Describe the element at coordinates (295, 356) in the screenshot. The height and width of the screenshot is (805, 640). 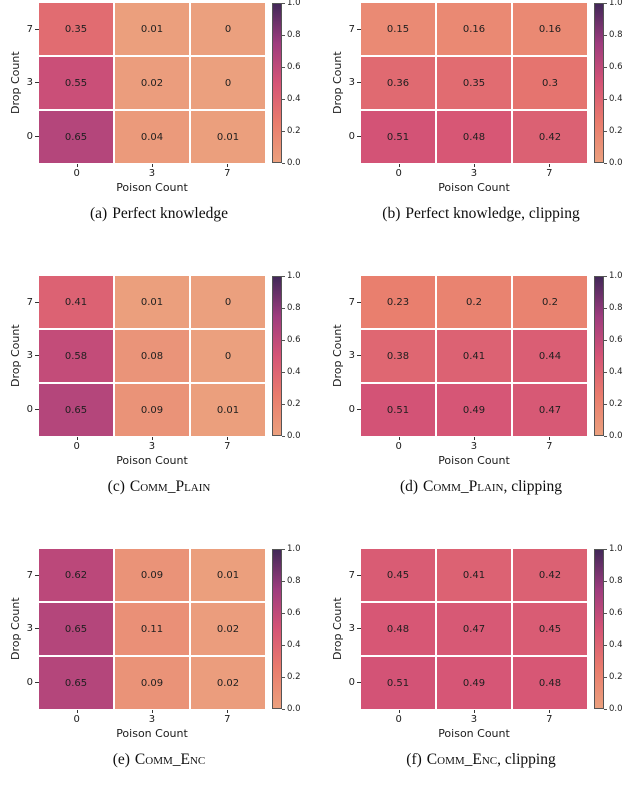
I see `colorbar-tick-labels: 1.0 0.8 0.6 0.4 0.2 0.0` at that location.